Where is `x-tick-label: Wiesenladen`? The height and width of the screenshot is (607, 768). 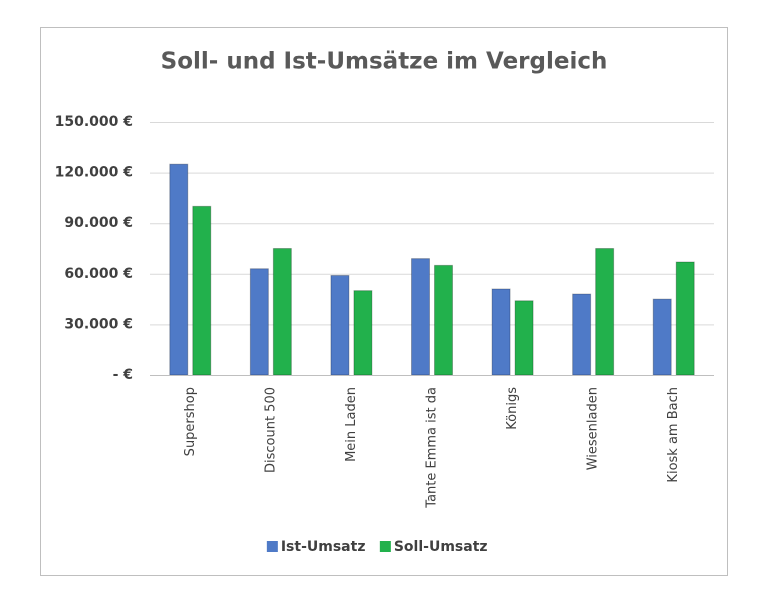
x-tick-label: Wiesenladen is located at coordinates (593, 428).